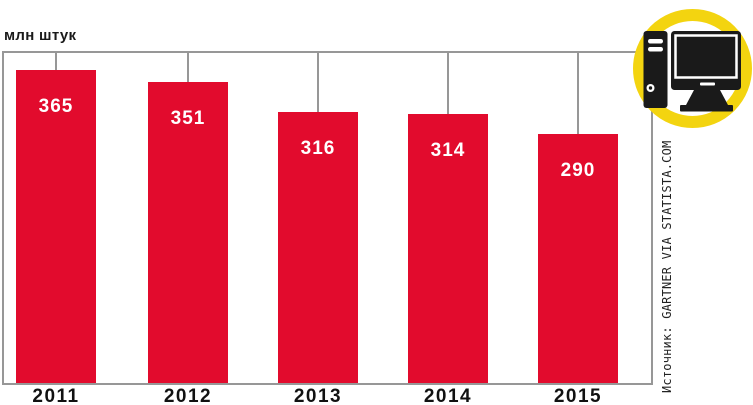 The image size is (753, 405). I want to click on bar: 365, so click(56, 226).